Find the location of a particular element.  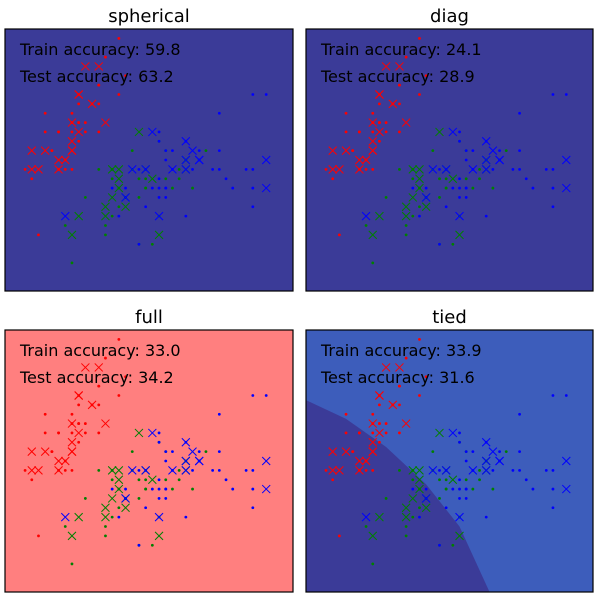

train-accuracy-label: Train accuracy: 33.0 is located at coordinates (100, 350).